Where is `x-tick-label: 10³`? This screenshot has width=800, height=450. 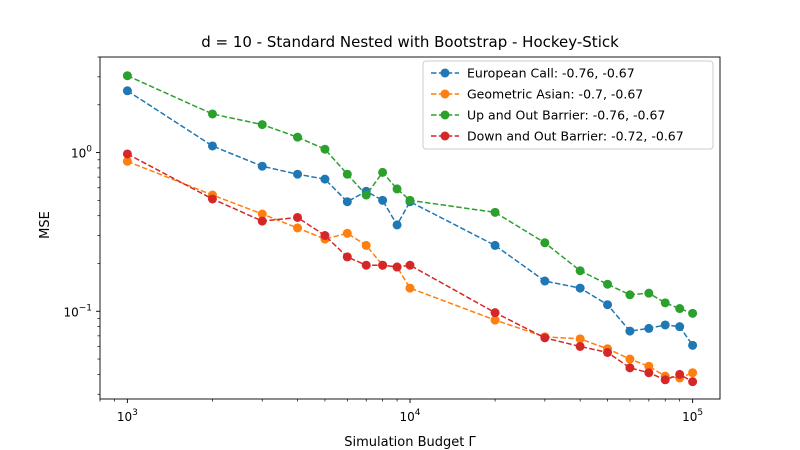
x-tick-label: 10³ is located at coordinates (127, 416).